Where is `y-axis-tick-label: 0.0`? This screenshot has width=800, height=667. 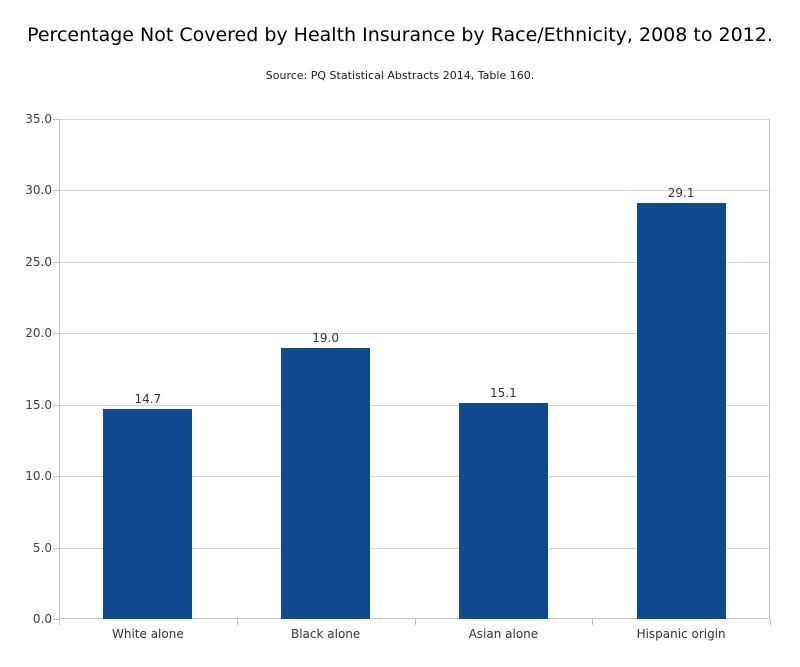
y-axis-tick-label: 0.0 is located at coordinates (42, 619).